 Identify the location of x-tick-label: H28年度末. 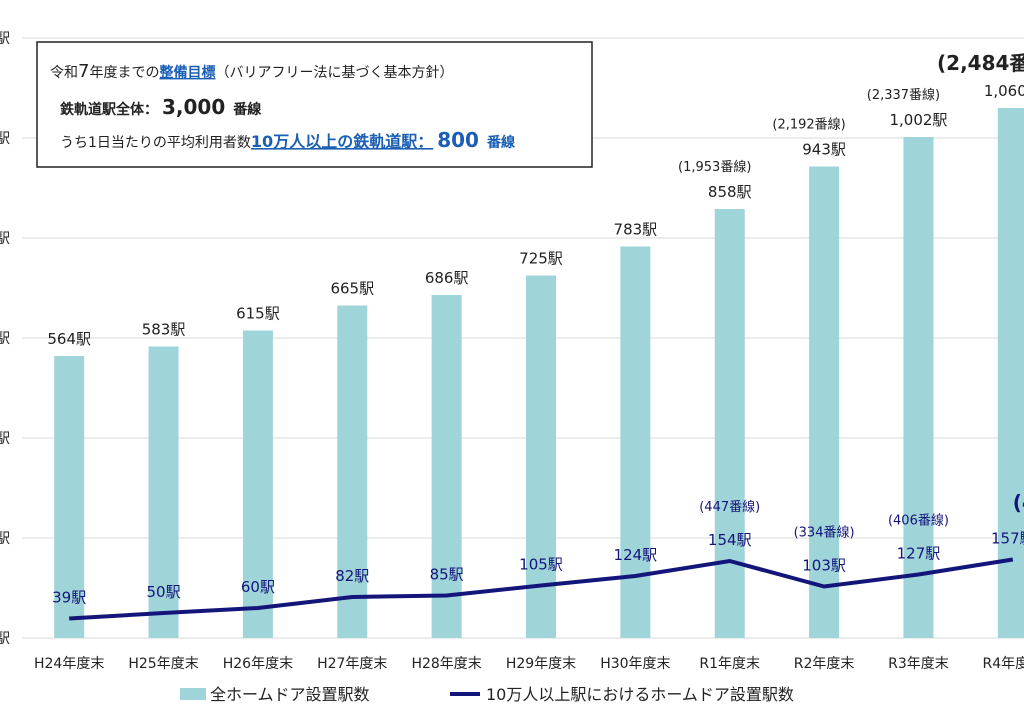
(446, 664).